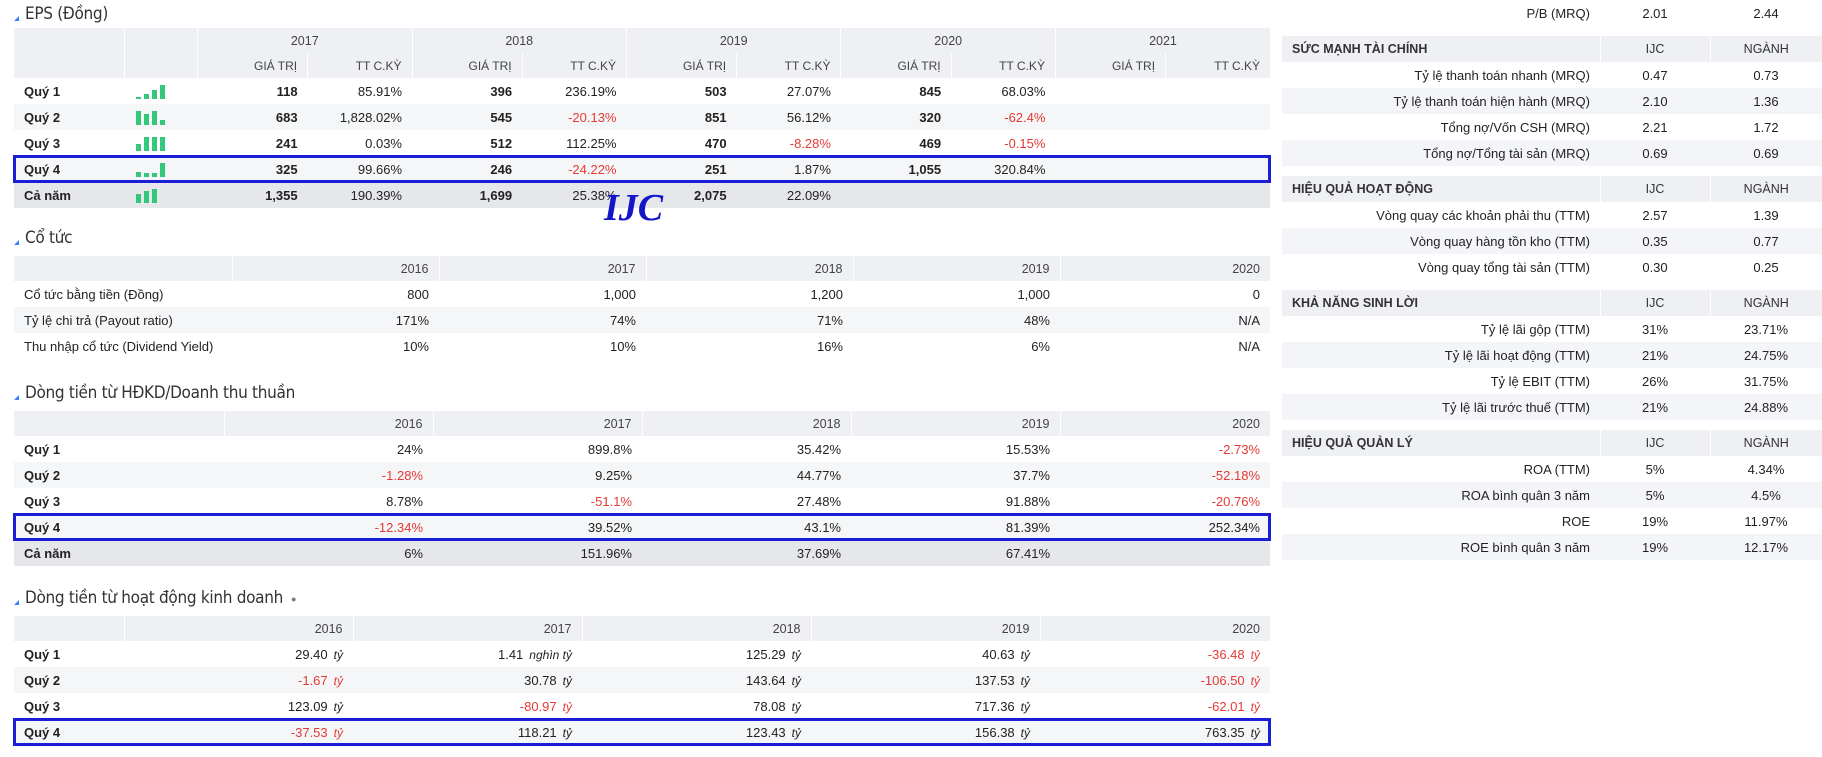 The image size is (1822, 757). Describe the element at coordinates (925, 732) in the screenshot. I see `cell-value: 156.38 tỷ` at that location.